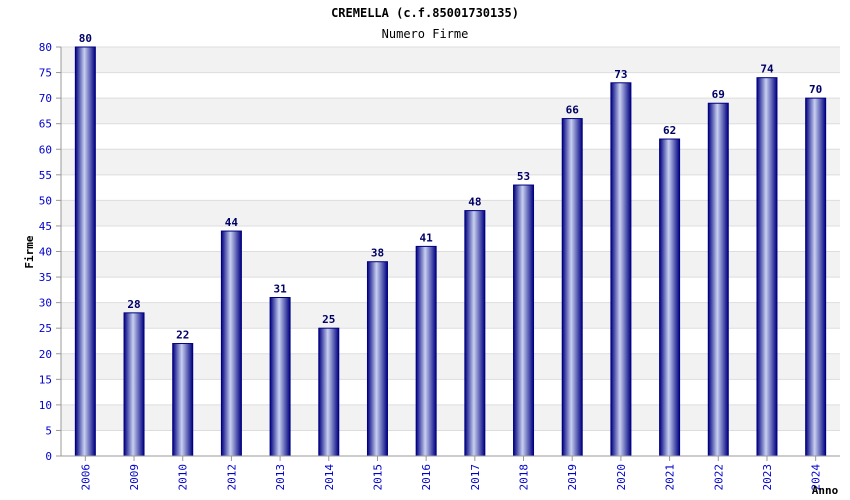 The height and width of the screenshot is (500, 850). What do you see at coordinates (450, 60) in the screenshot?
I see `grid-band` at bounding box center [450, 60].